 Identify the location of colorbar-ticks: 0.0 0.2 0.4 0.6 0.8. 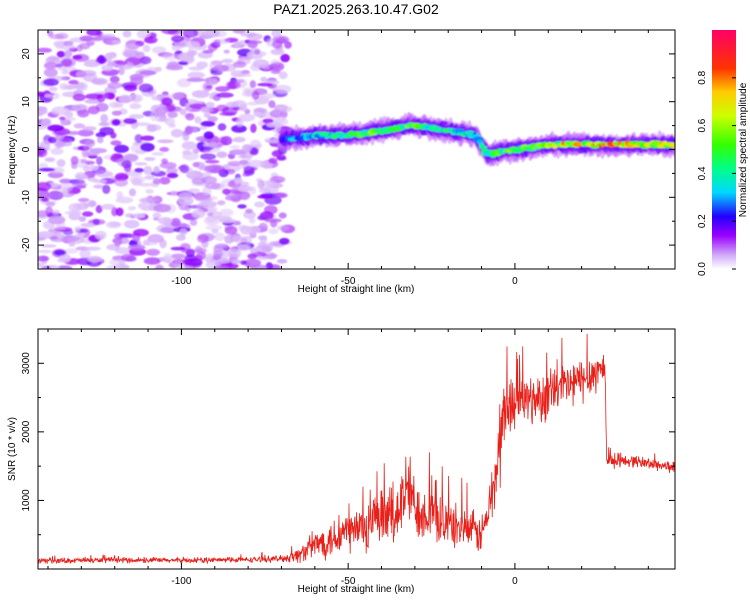
(716, 173).